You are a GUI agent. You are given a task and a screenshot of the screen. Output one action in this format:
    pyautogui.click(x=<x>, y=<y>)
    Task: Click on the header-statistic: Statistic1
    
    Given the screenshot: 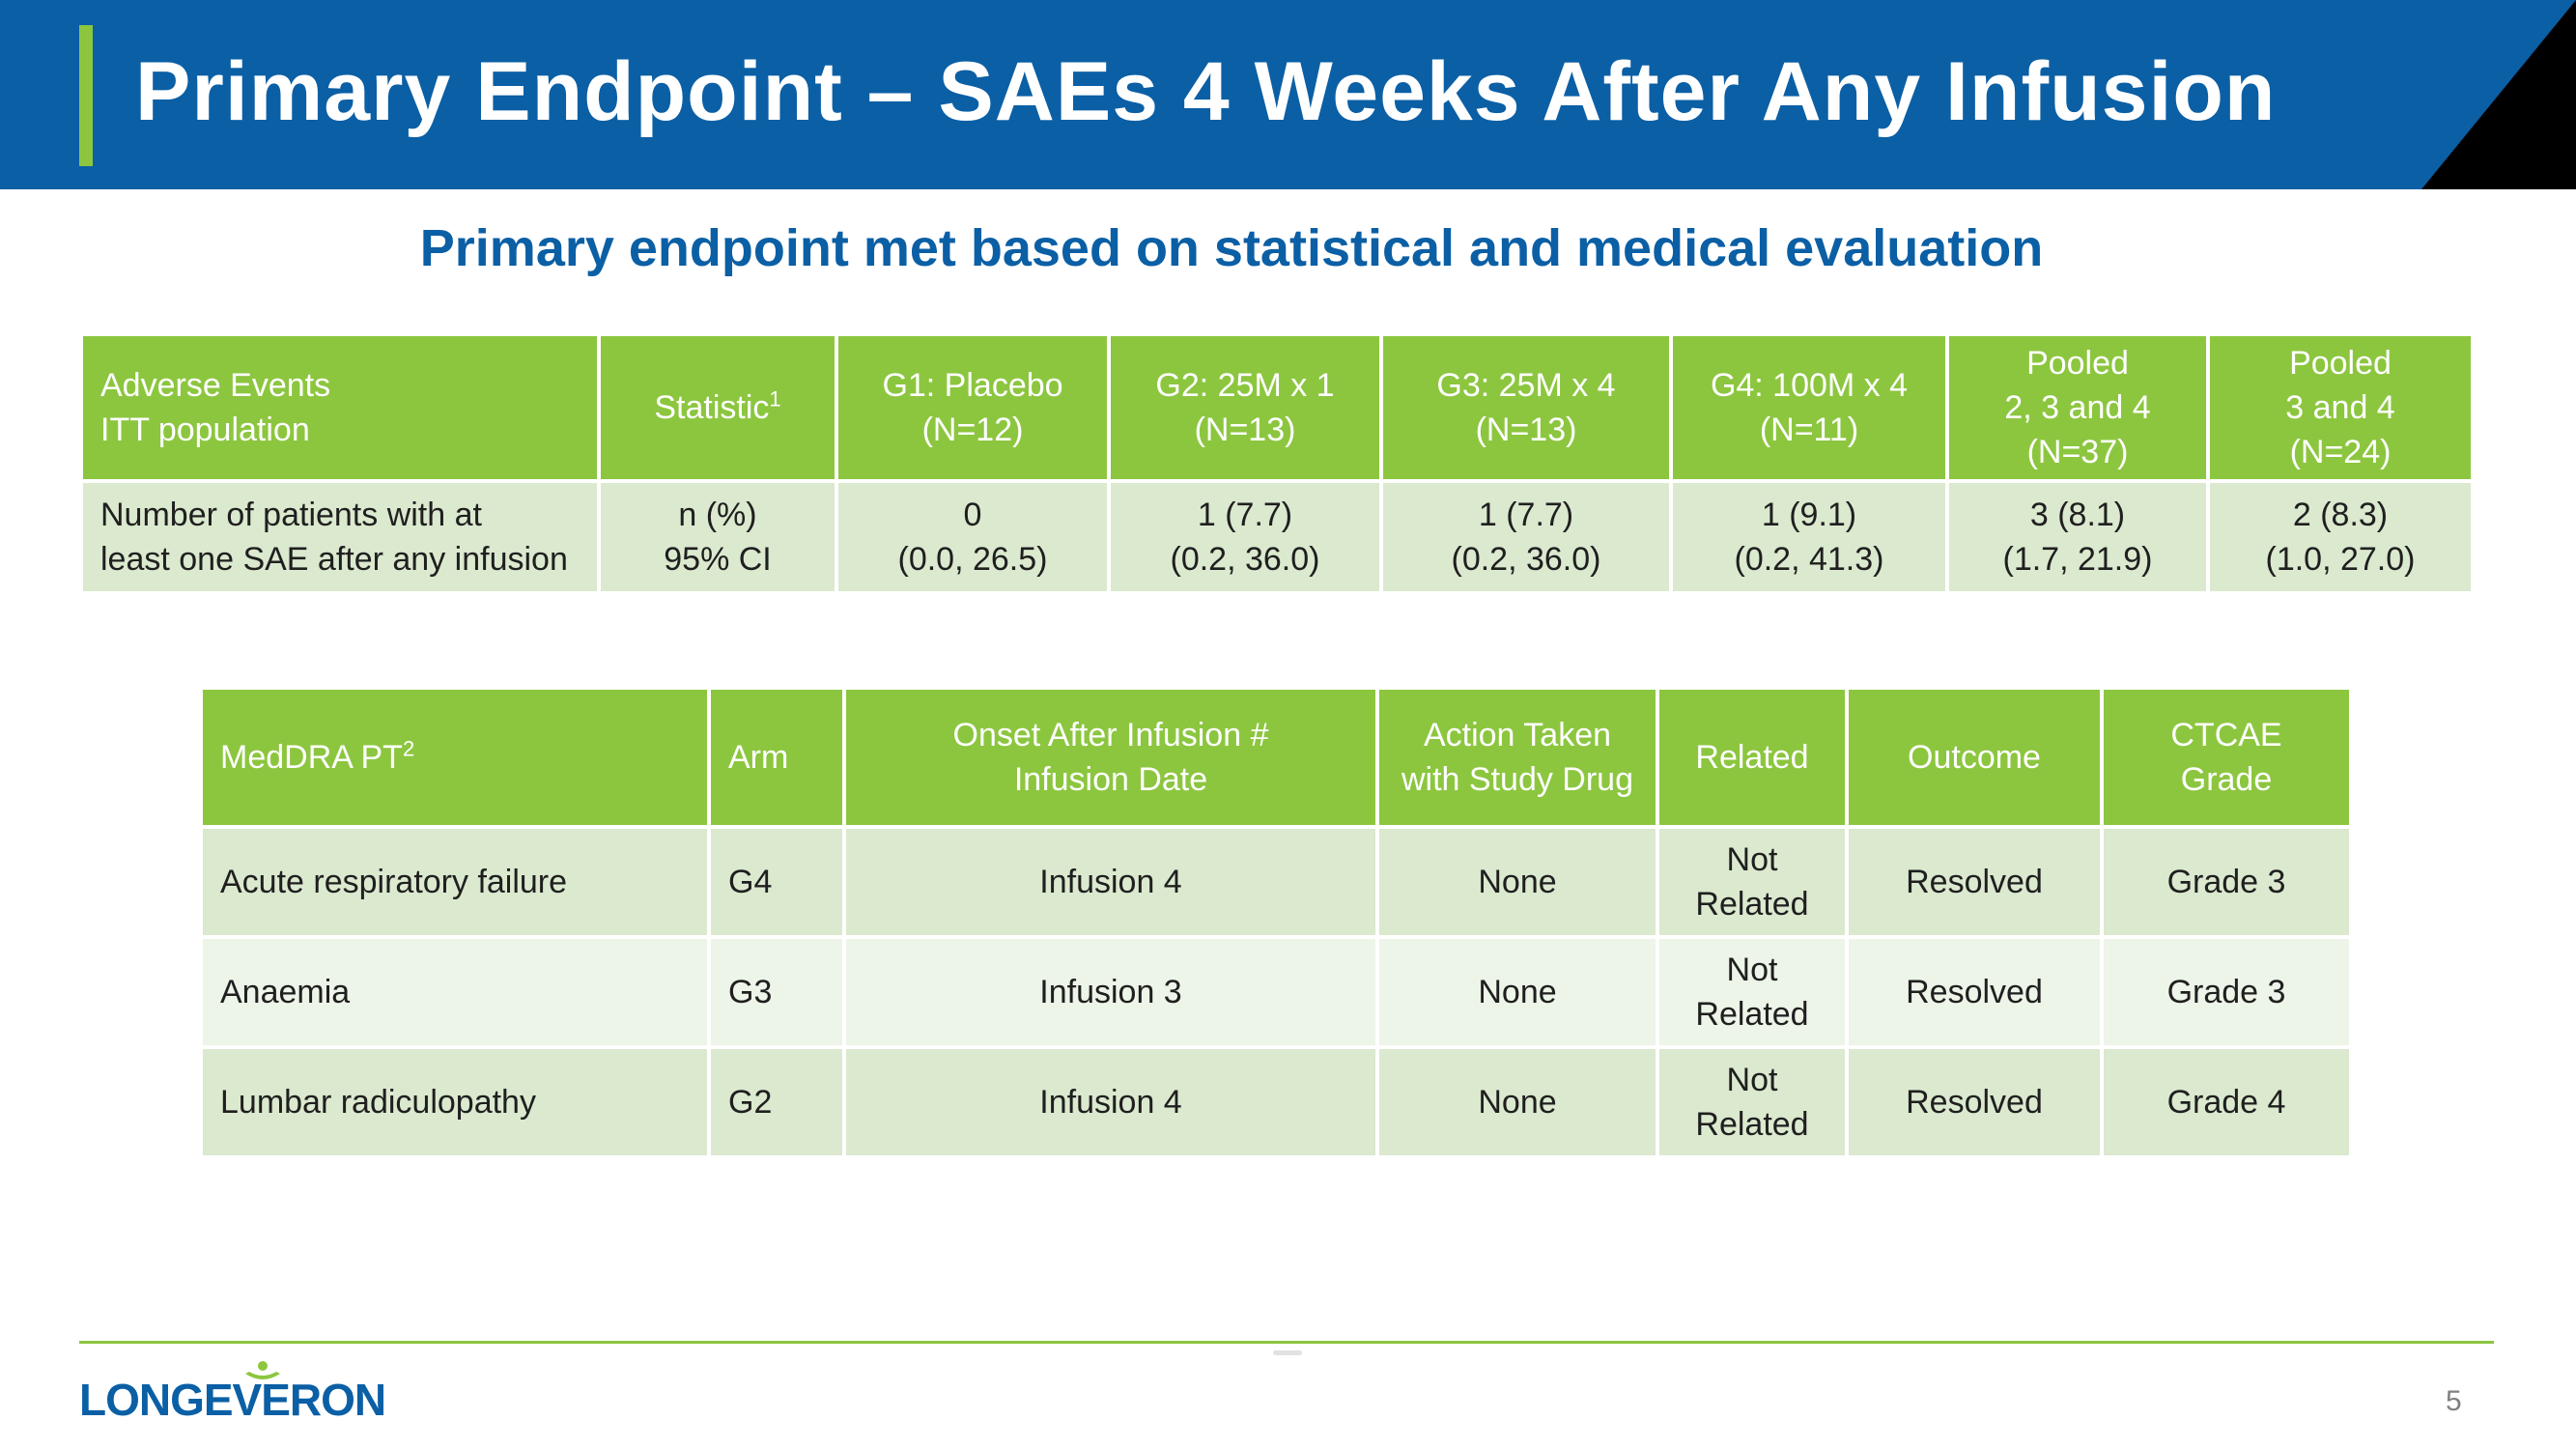 What is the action you would take?
    pyautogui.click(x=717, y=407)
    